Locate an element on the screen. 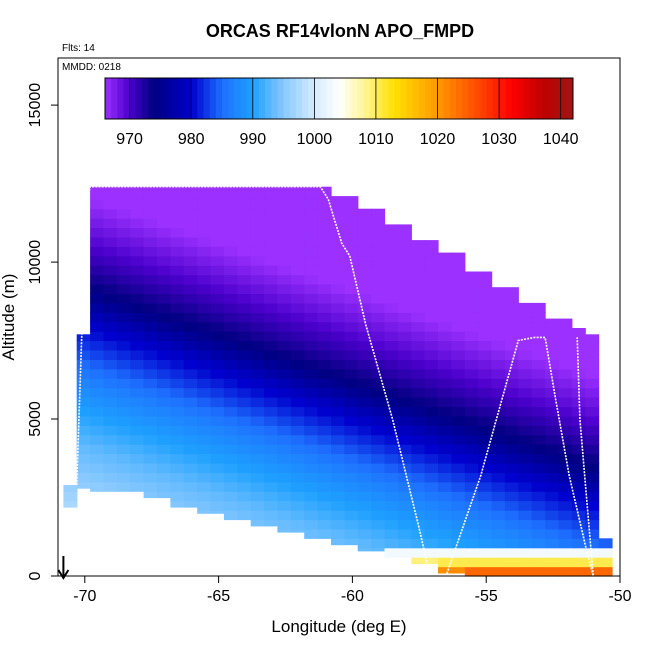 Image resolution: width=650 pixels, height=650 pixels. down-arrow-icon is located at coordinates (63, 568).